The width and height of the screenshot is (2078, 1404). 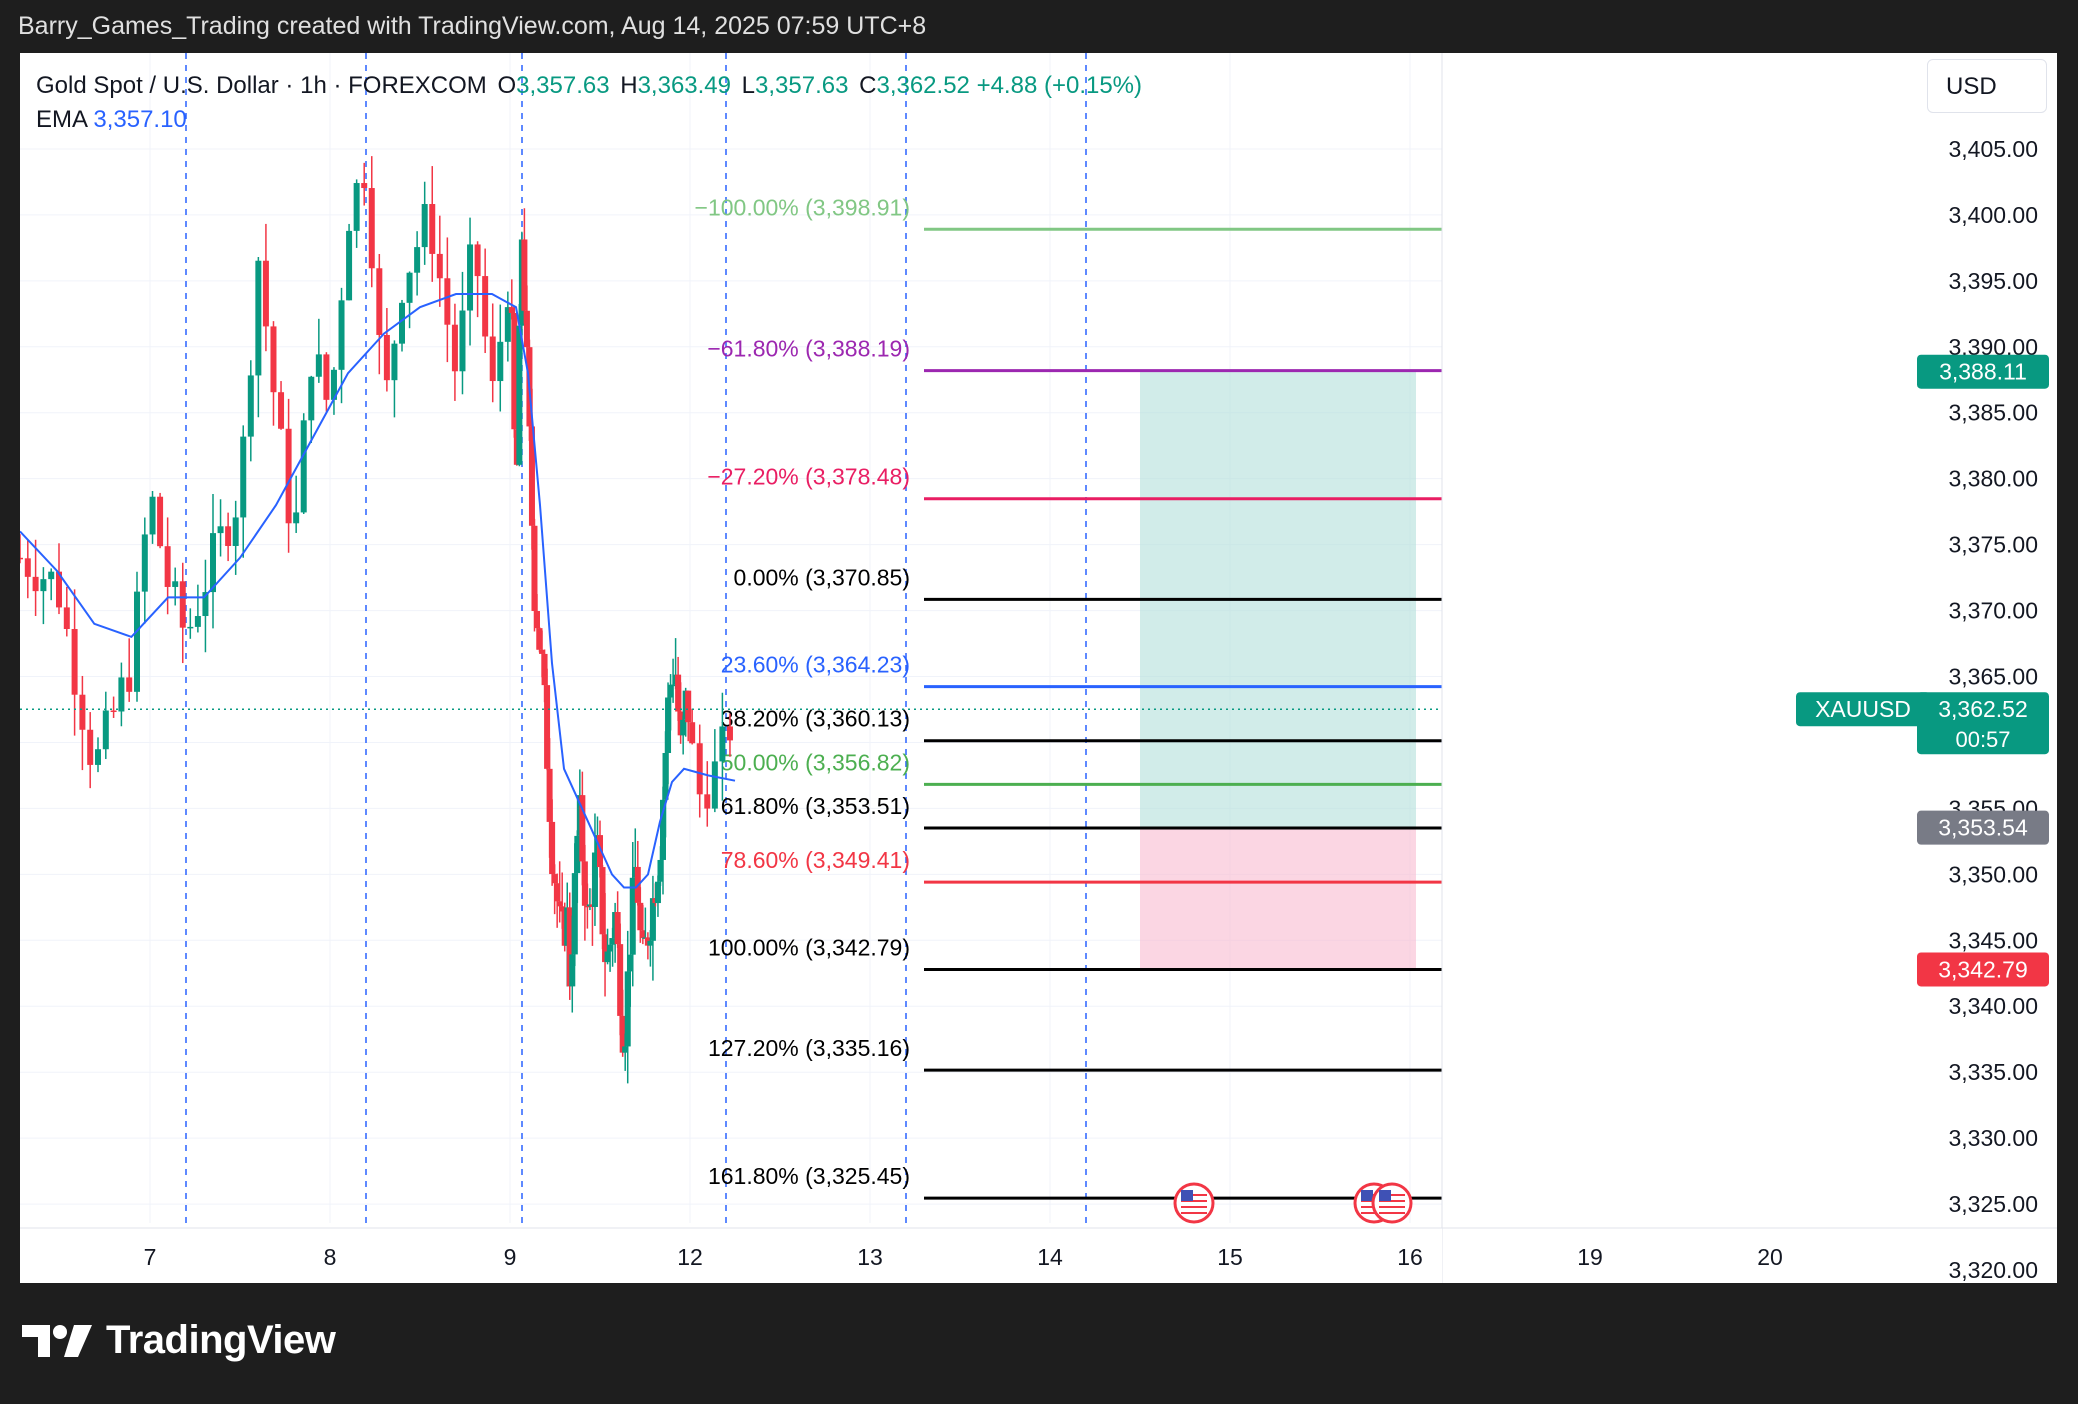 I want to click on ema-line, so click(x=378, y=591).